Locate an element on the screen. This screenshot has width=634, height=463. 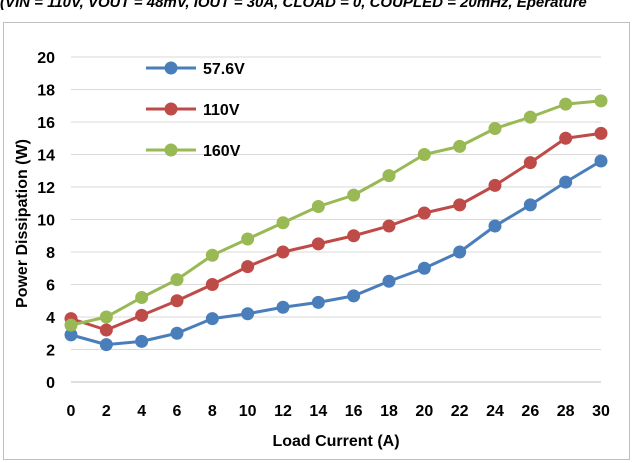
y-tick-label: 18 is located at coordinates (46, 91).